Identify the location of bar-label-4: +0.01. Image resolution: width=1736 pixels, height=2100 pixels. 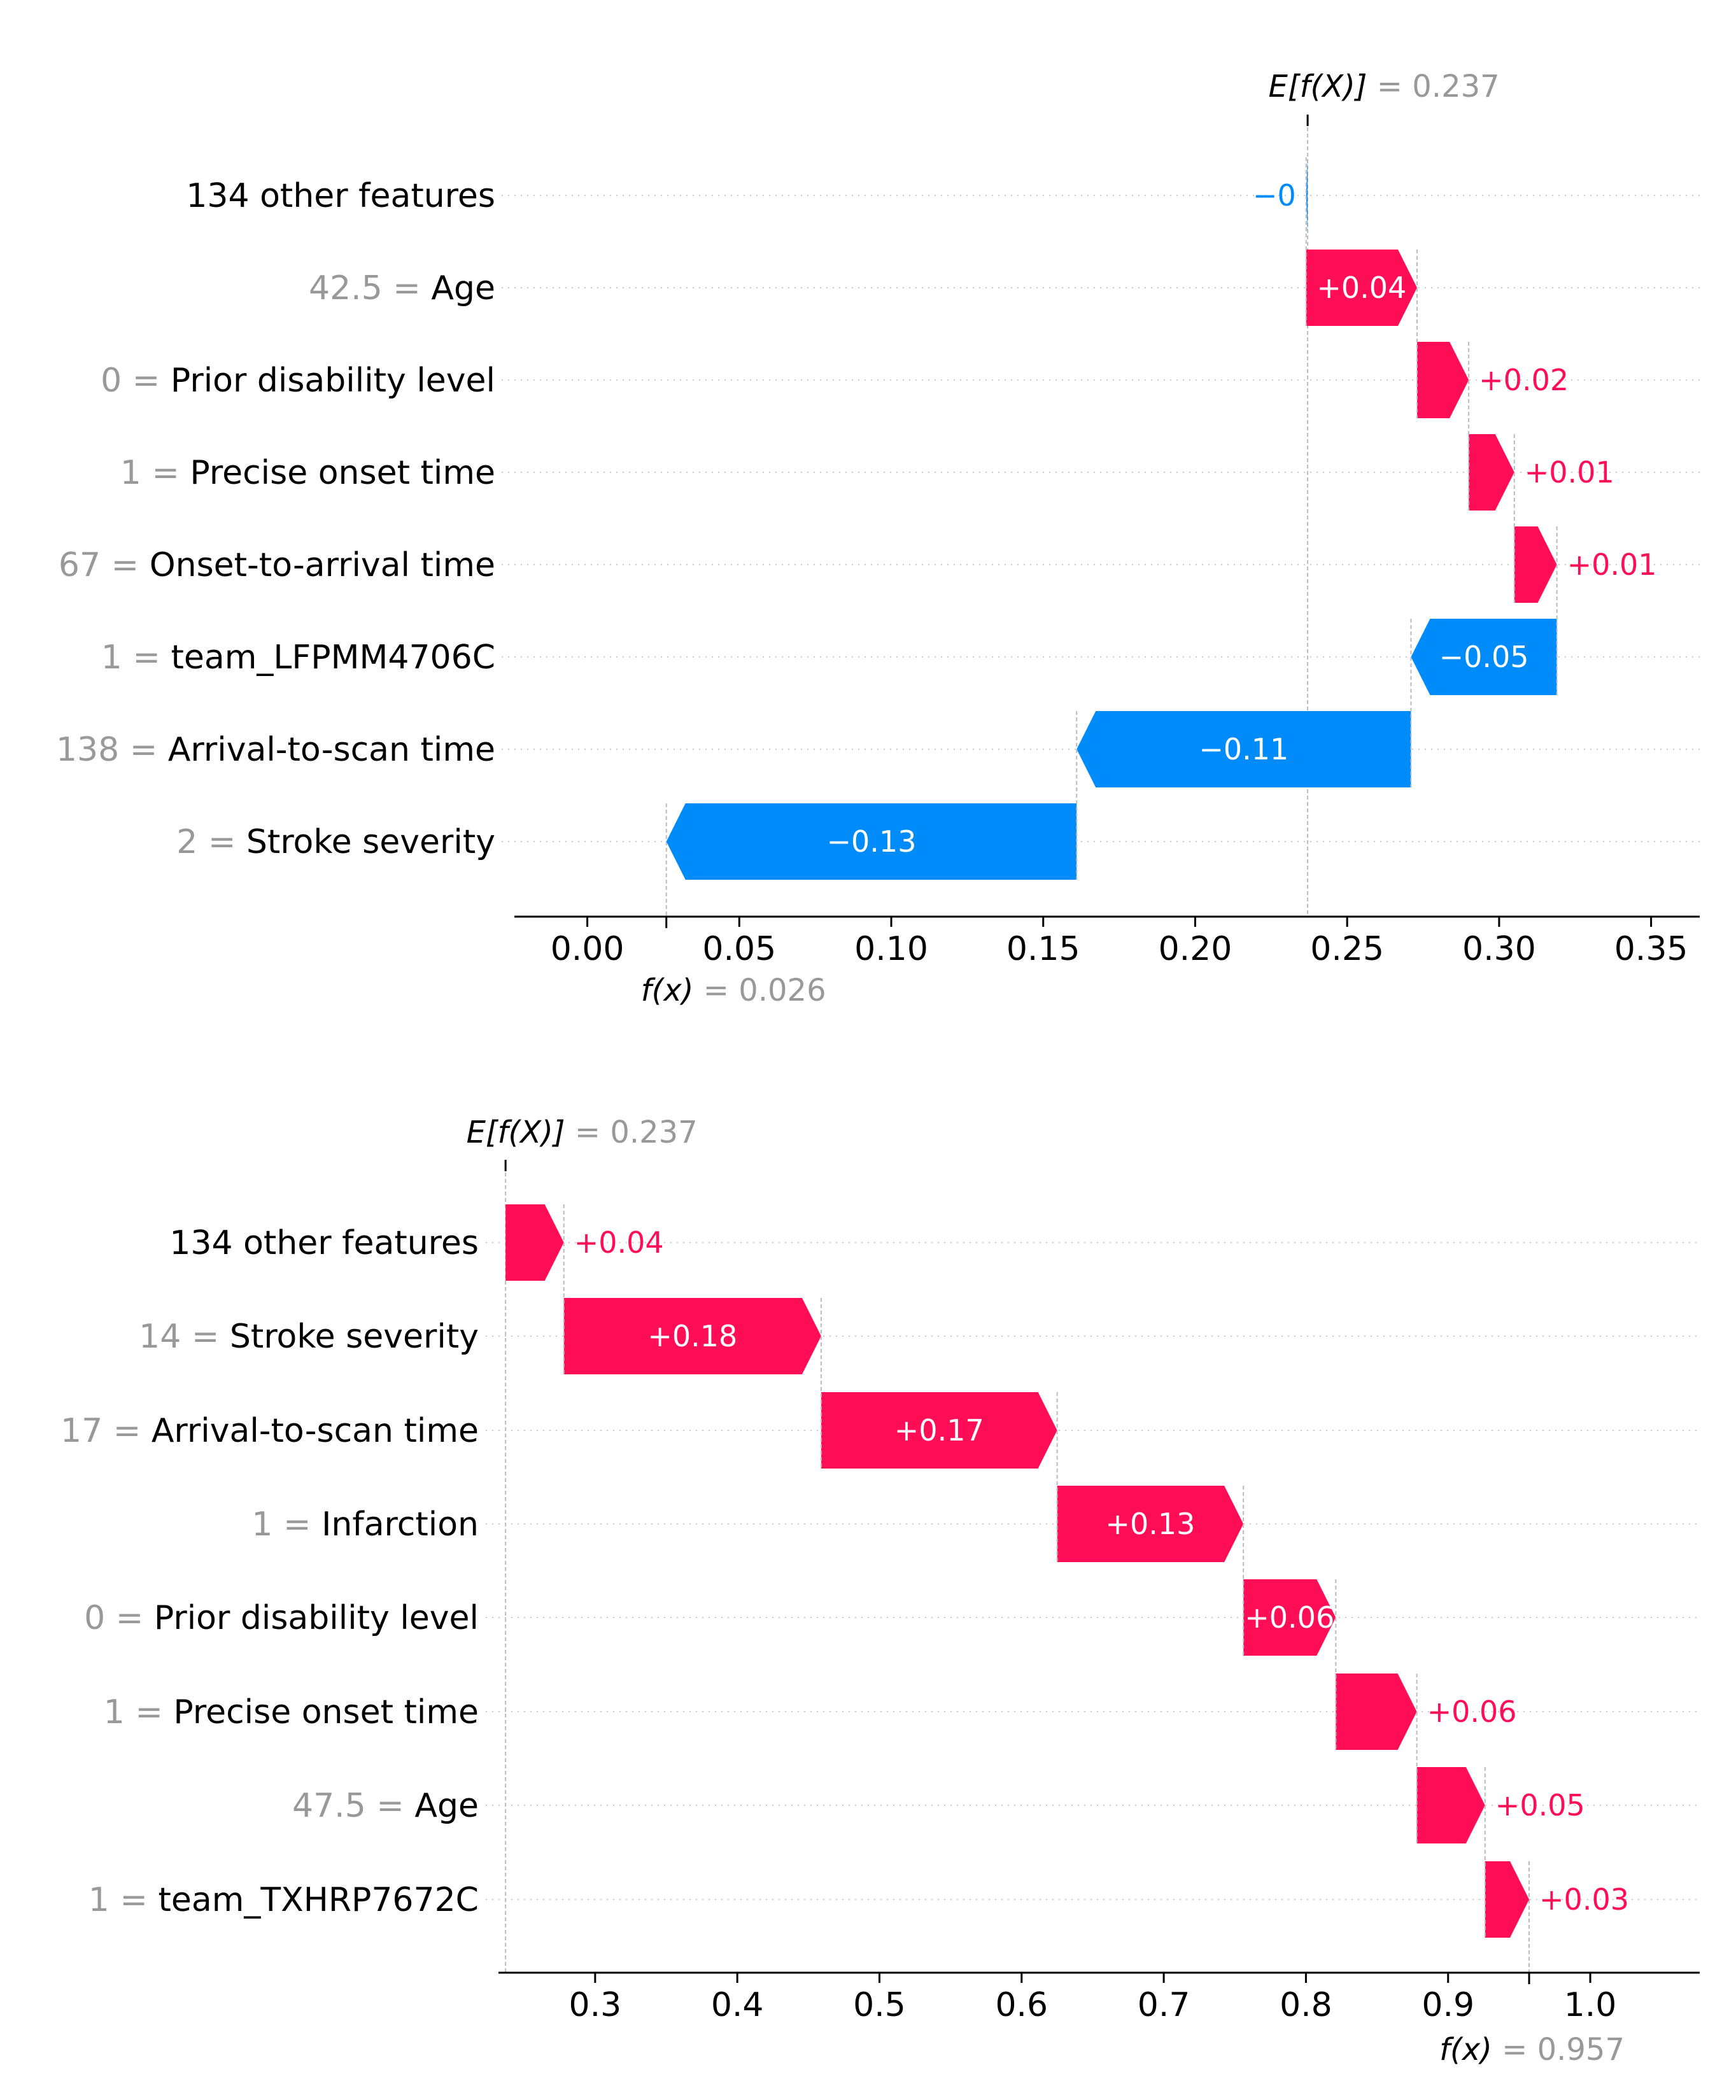
(1569, 472).